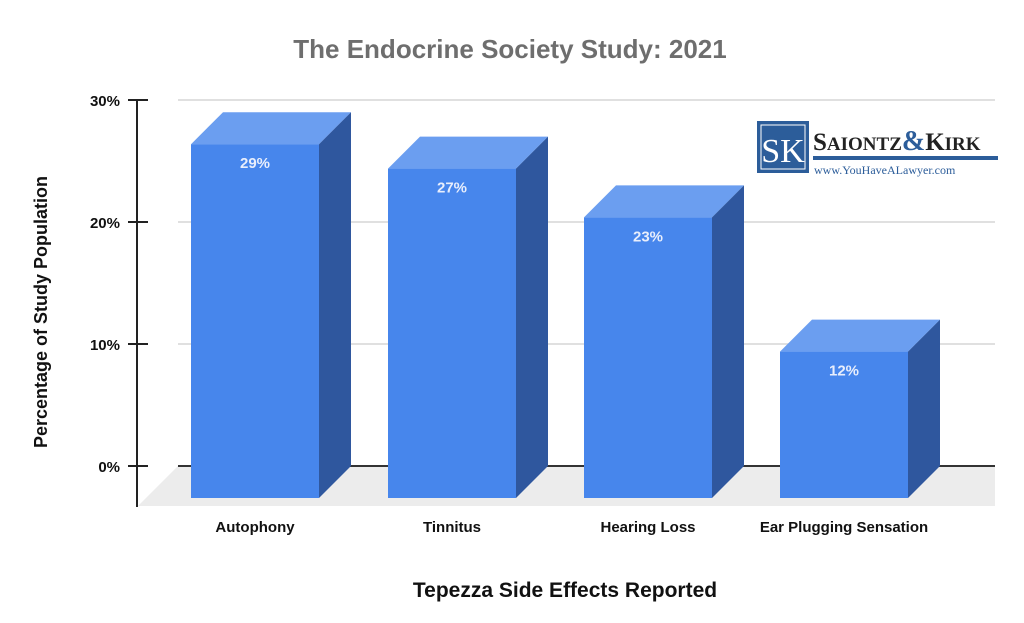  I want to click on x-tick-label: Hearing Loss, so click(647, 527).